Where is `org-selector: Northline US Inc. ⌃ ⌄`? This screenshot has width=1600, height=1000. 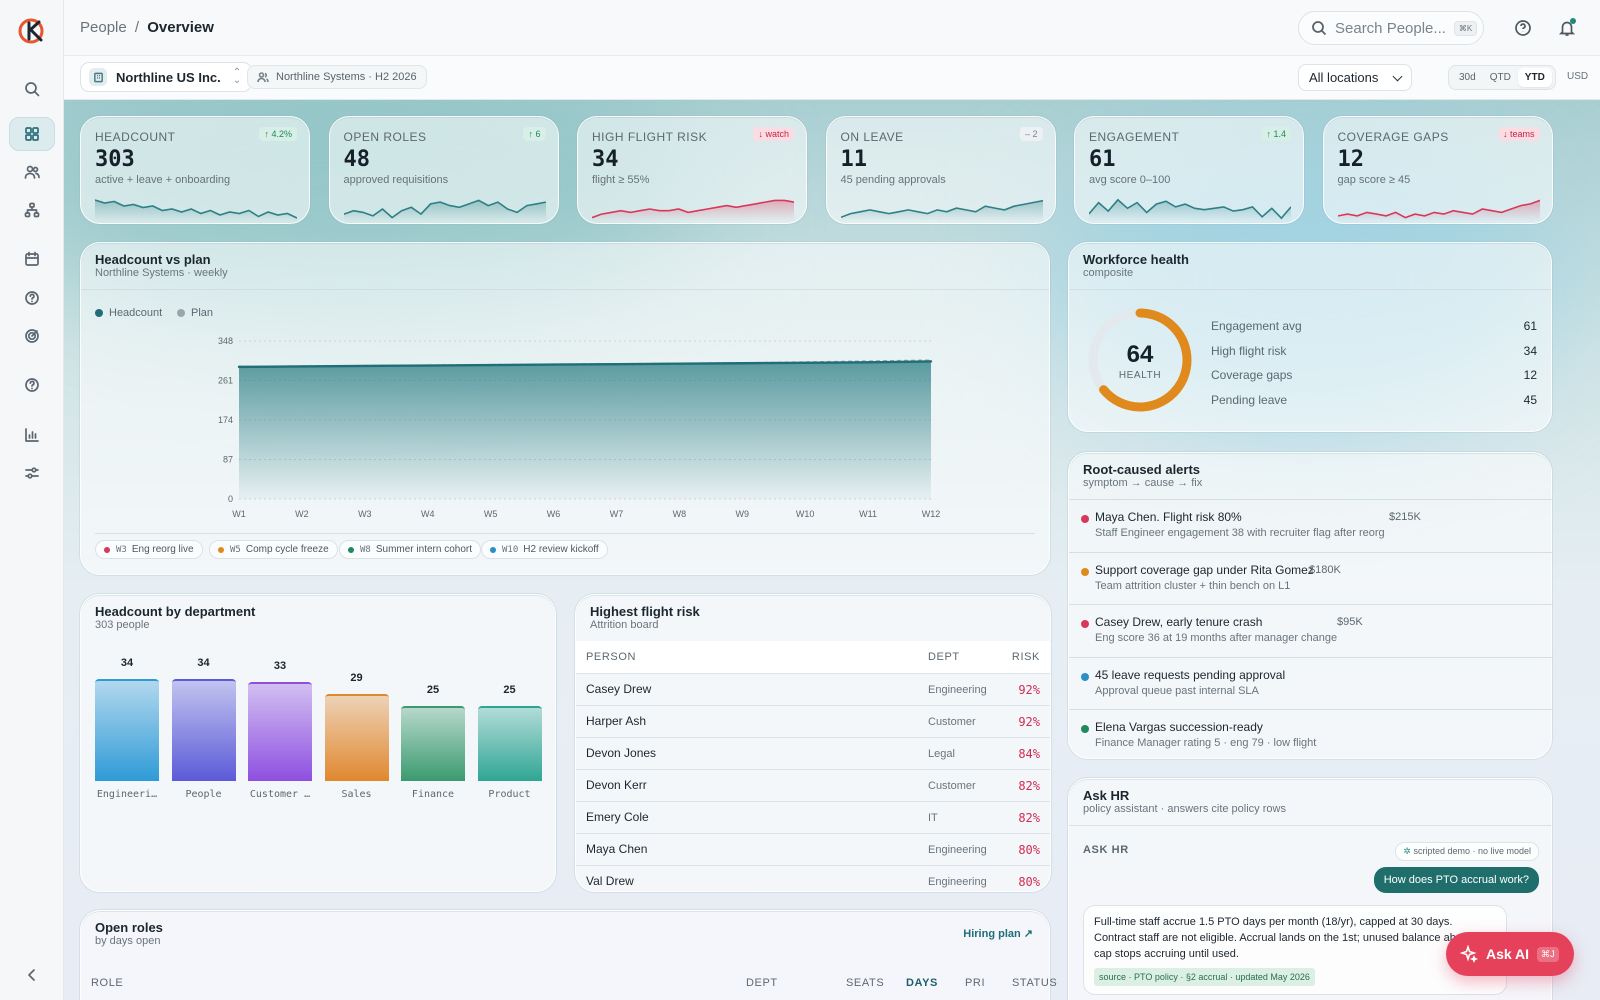 org-selector: Northline US Inc. ⌃ ⌄ is located at coordinates (166, 77).